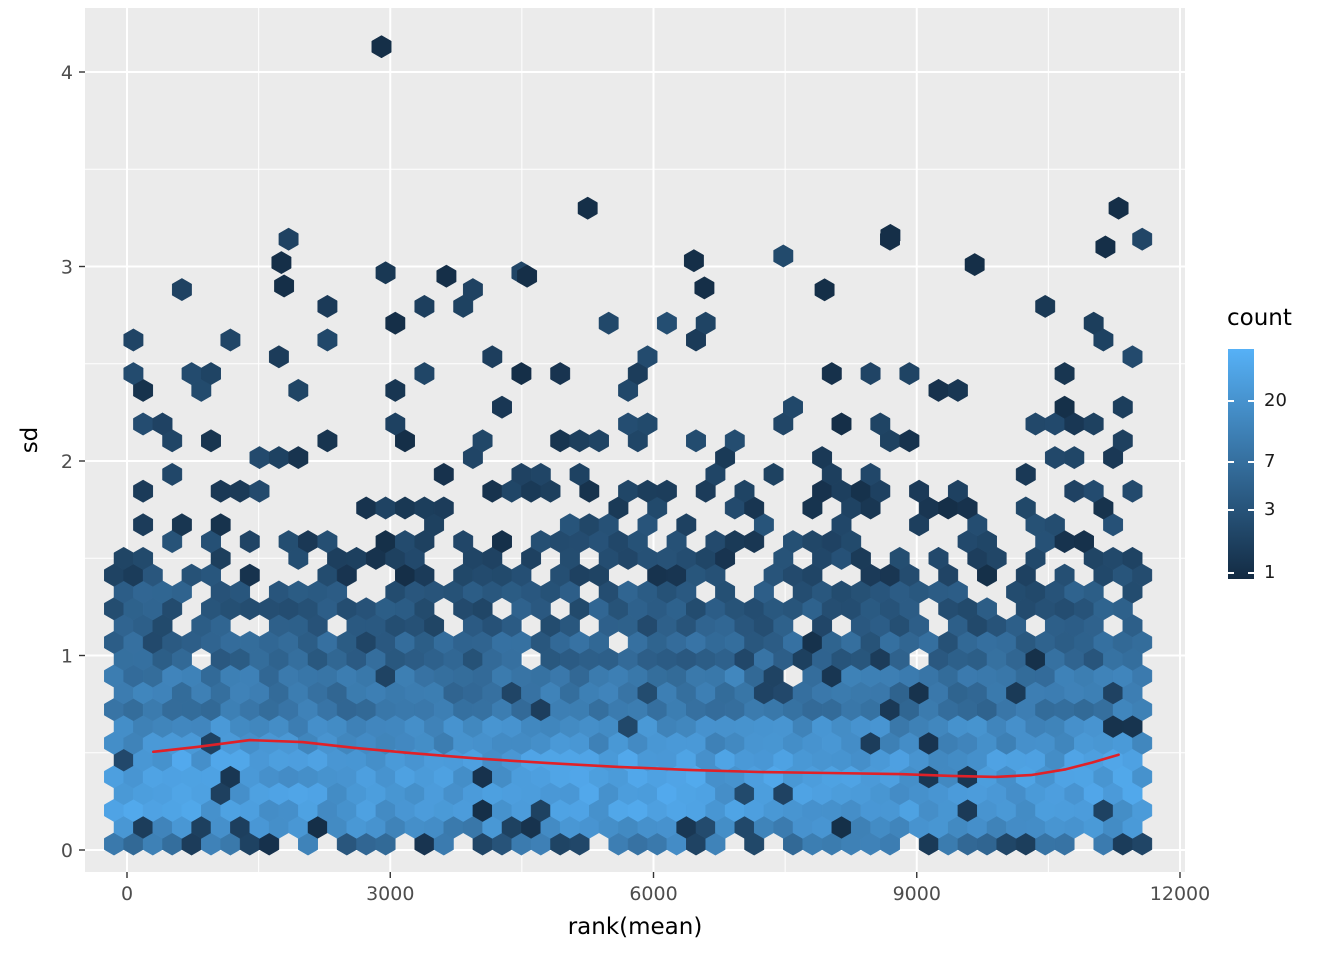  What do you see at coordinates (30, 440) in the screenshot?
I see `y-axis-title: sd` at bounding box center [30, 440].